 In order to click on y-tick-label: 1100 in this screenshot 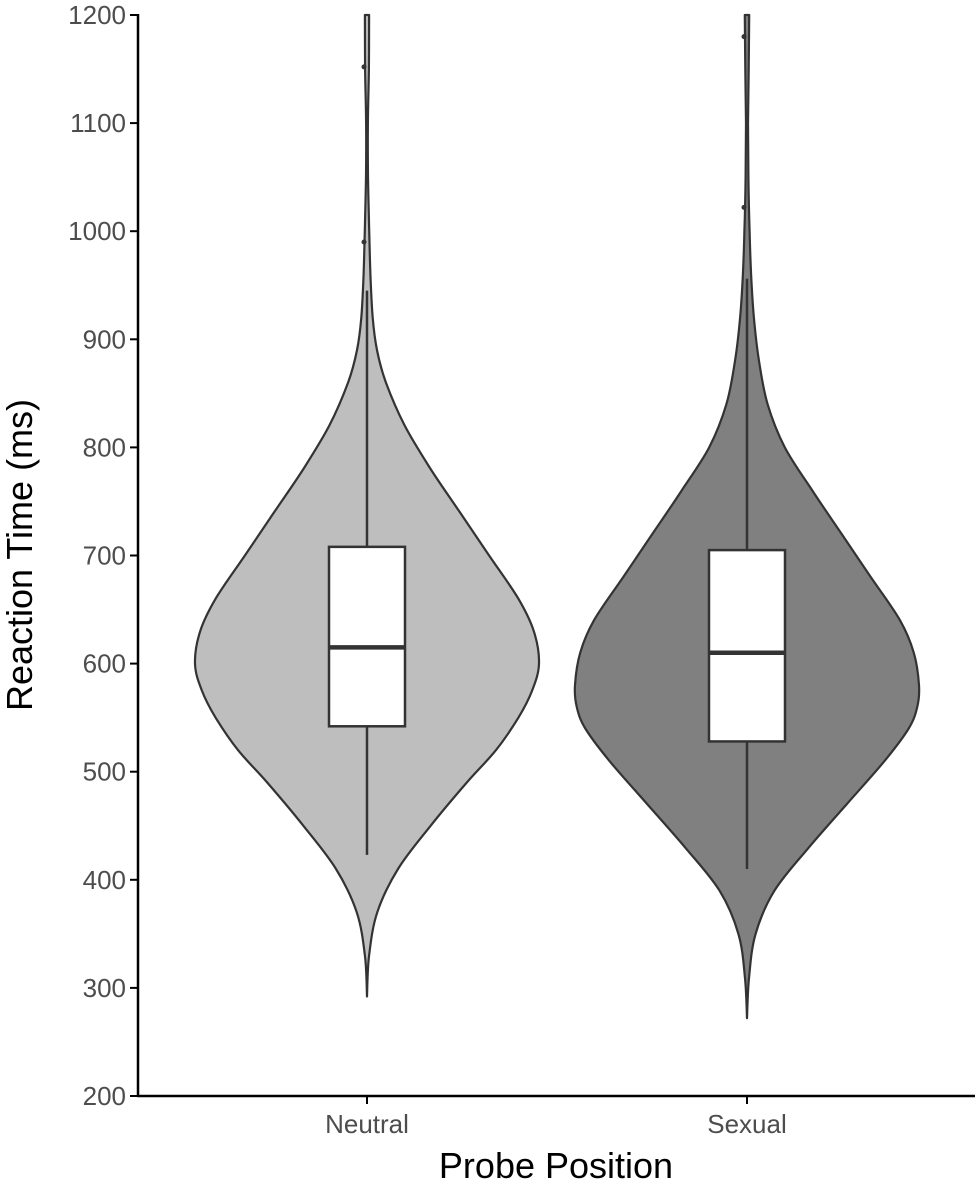, I will do `click(98, 123)`.